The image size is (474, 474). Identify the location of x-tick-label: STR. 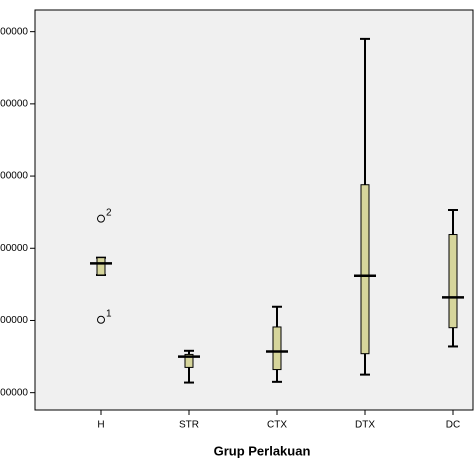
(189, 425).